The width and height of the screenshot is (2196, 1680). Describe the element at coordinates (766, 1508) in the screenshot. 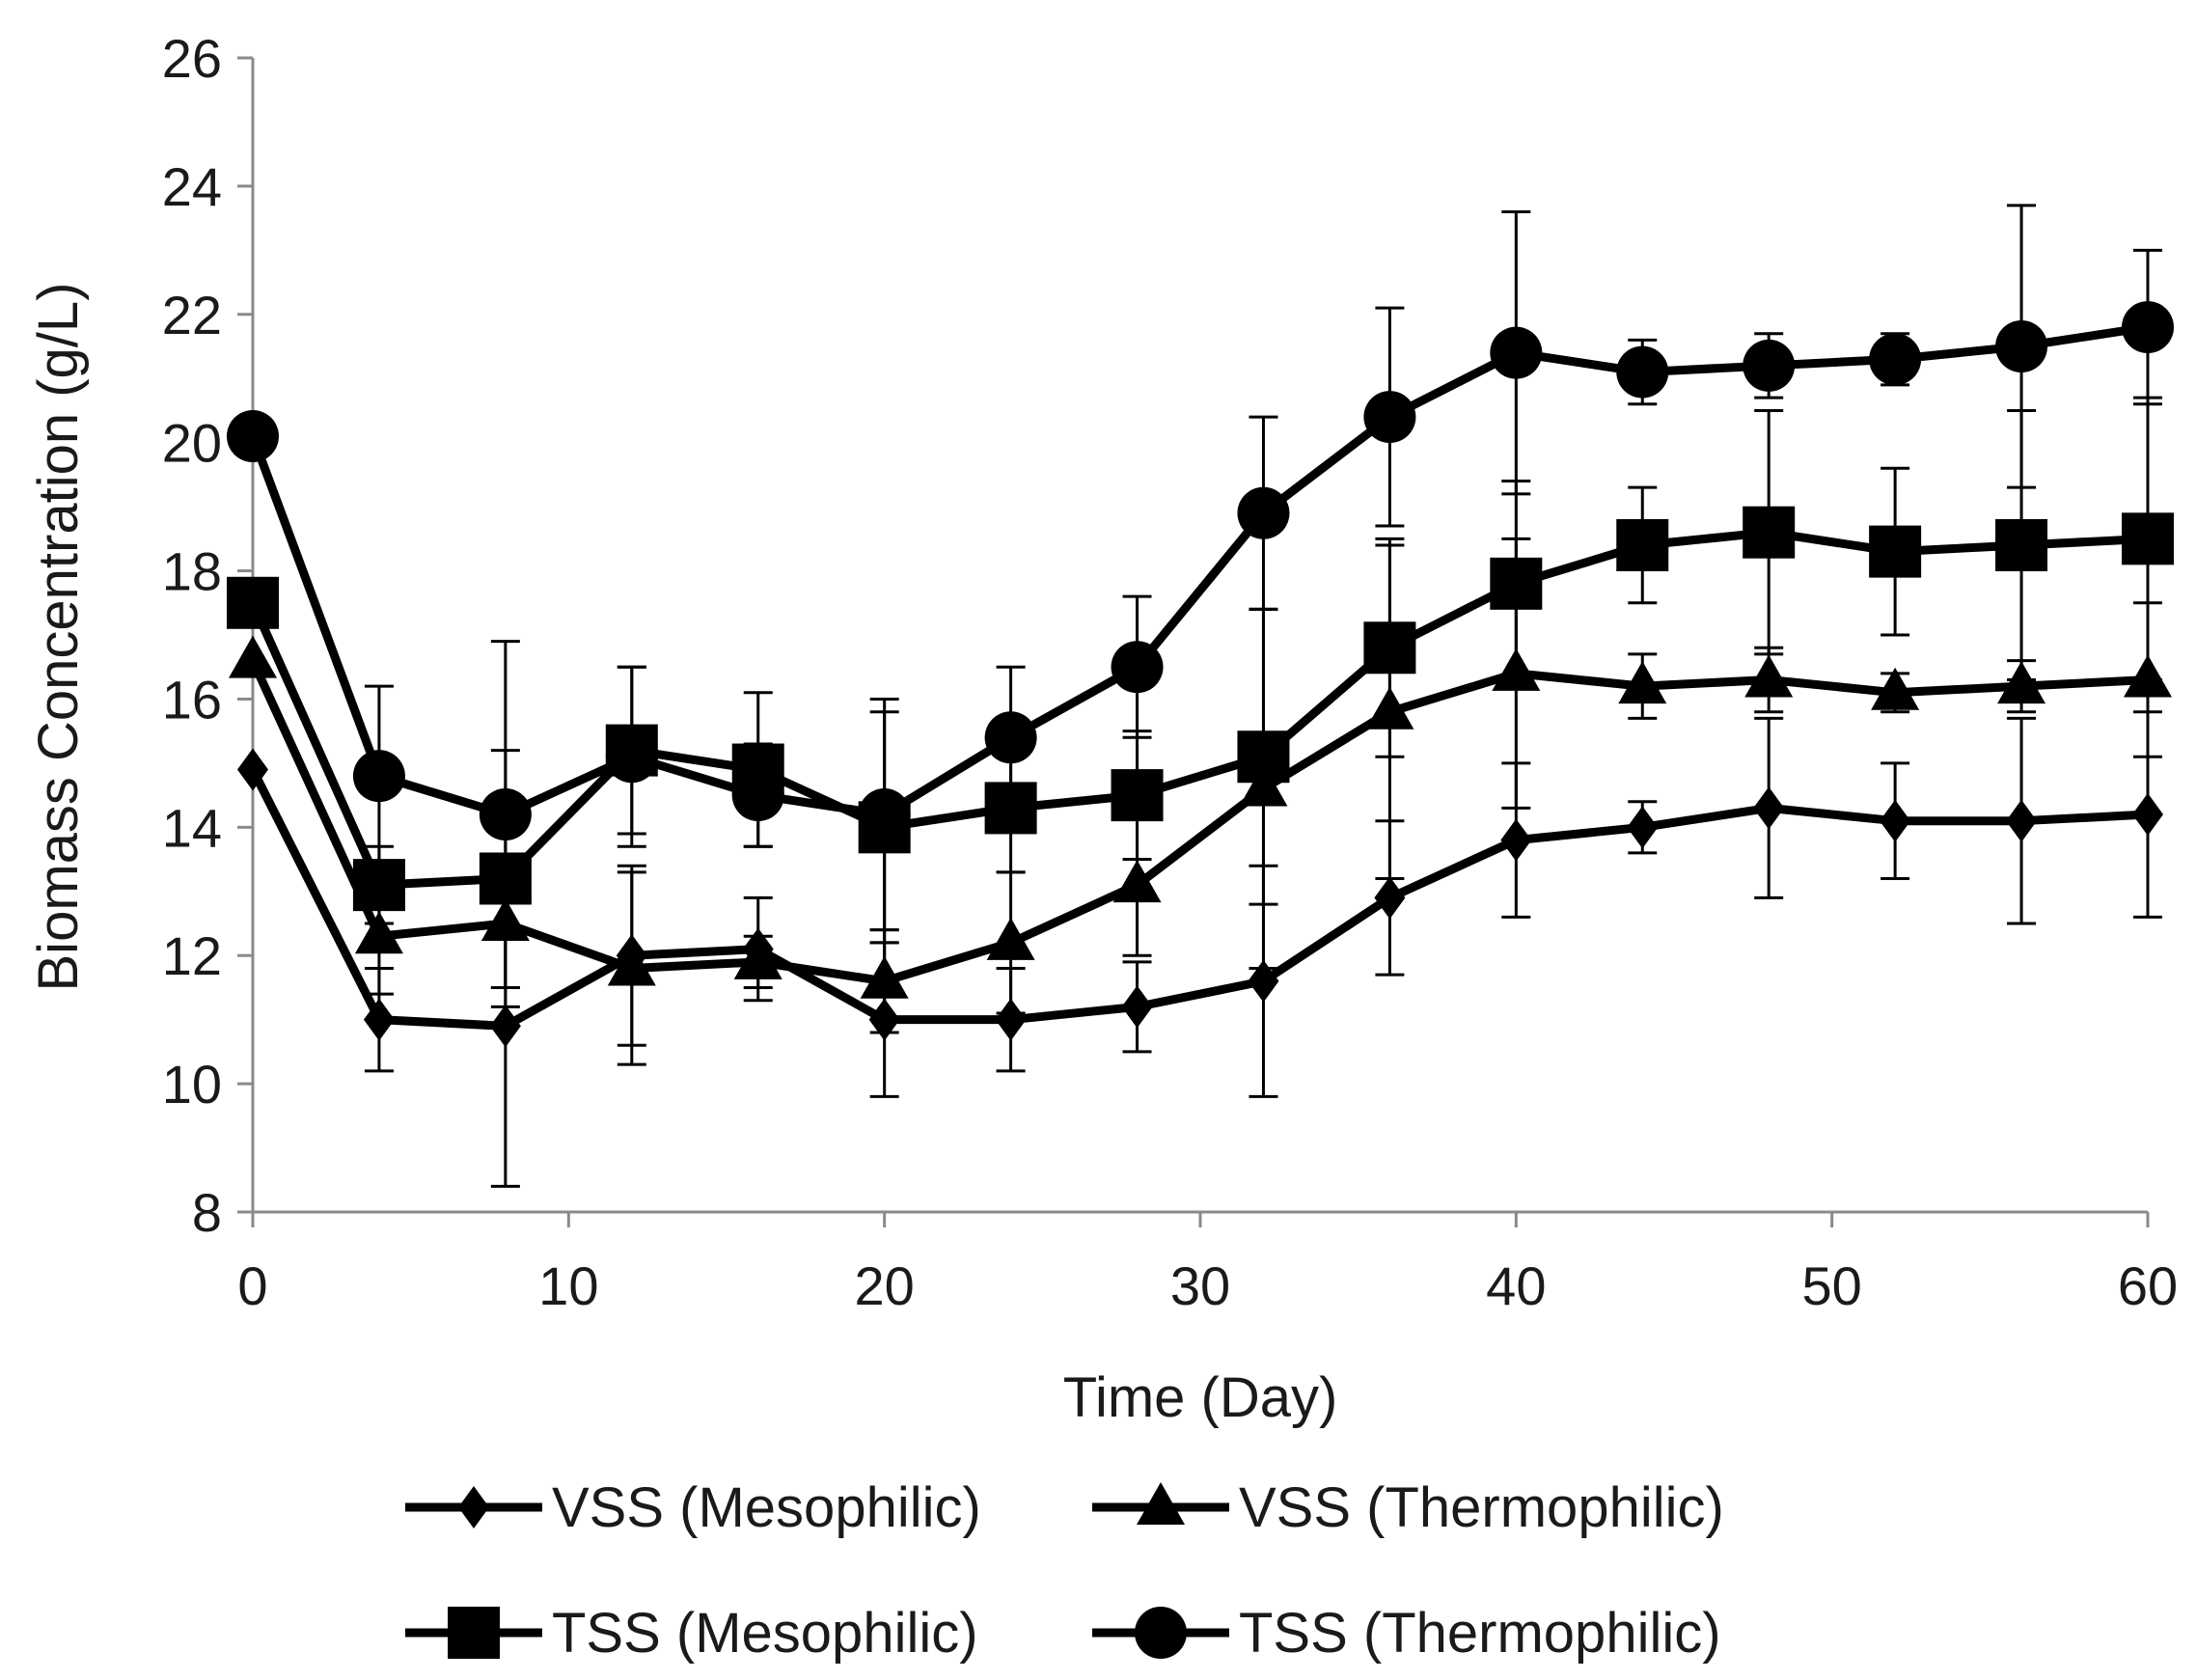

I see `legend-label-vss-mesophilic: VSS (Mesophilic)` at that location.